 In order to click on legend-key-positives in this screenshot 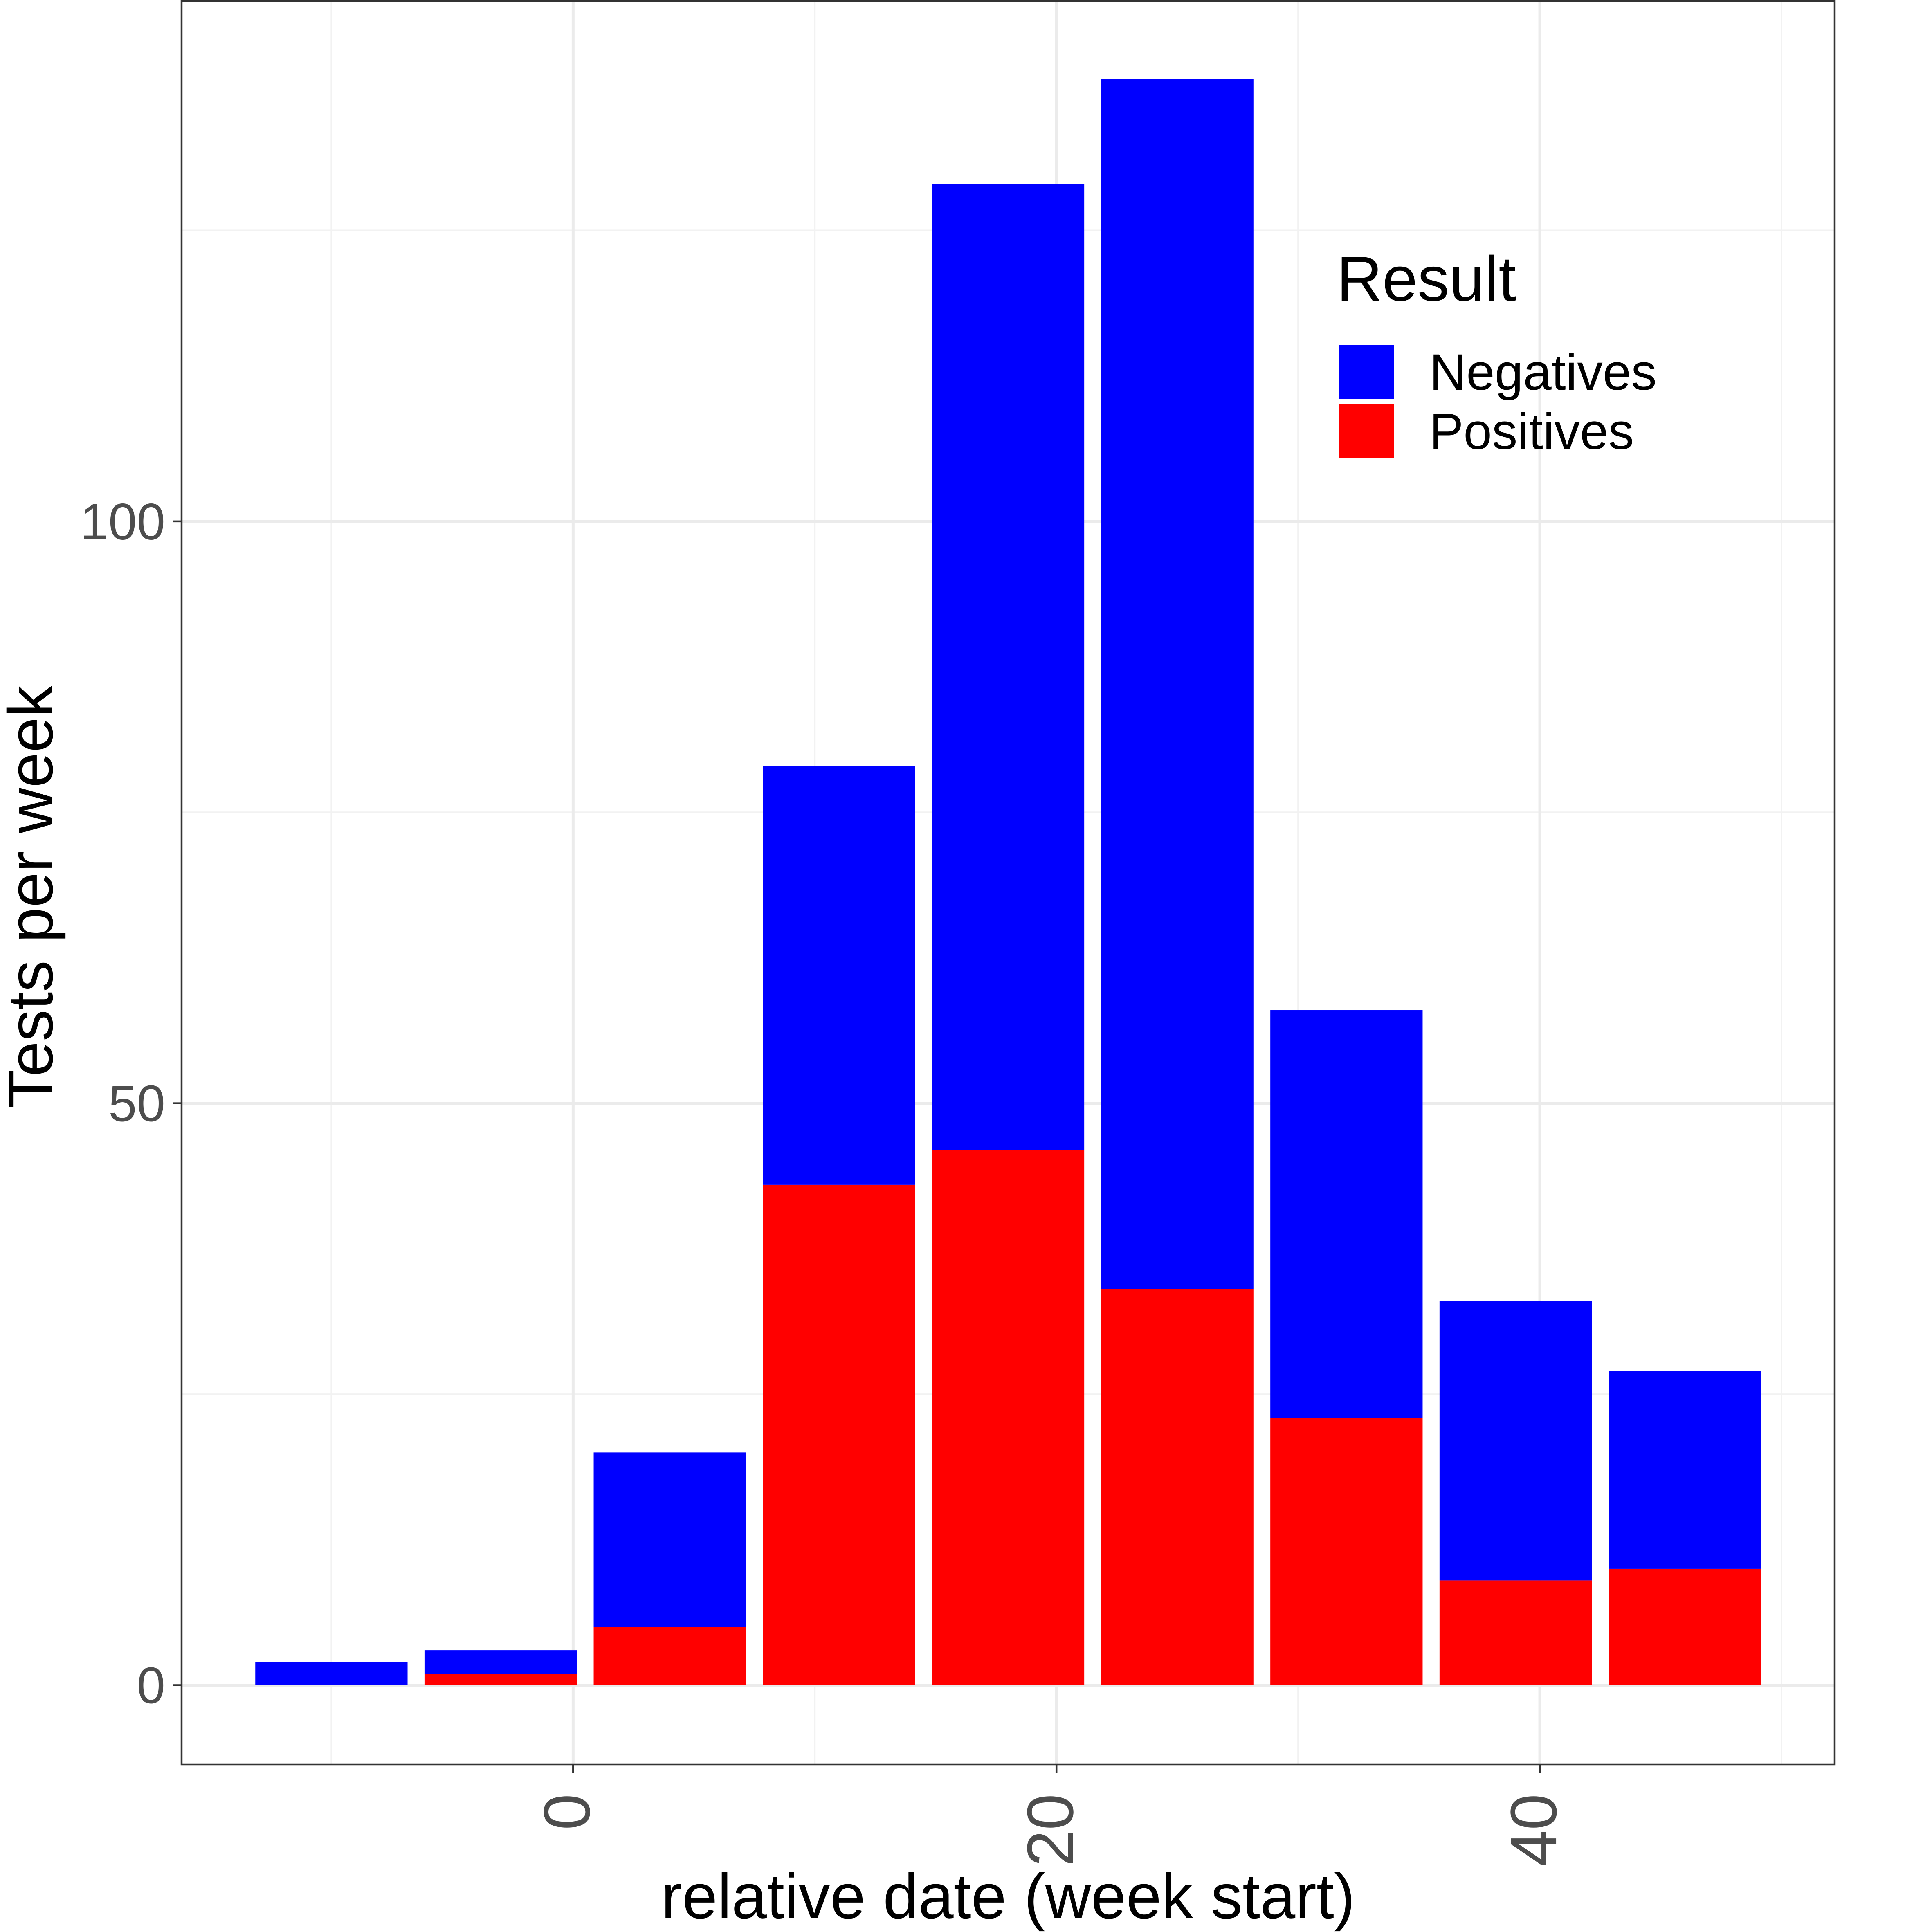, I will do `click(1366, 431)`.